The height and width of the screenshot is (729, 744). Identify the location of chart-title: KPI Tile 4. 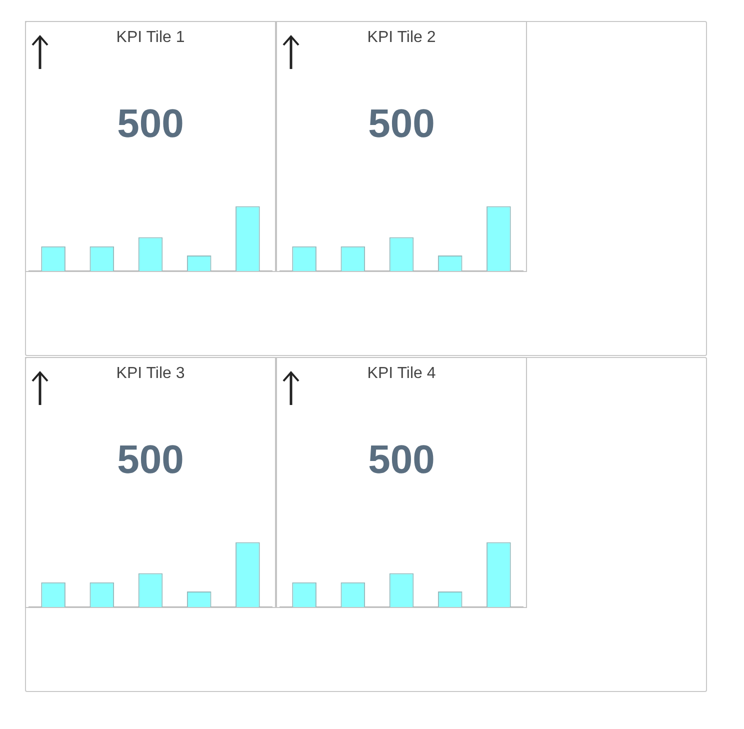
(401, 373).